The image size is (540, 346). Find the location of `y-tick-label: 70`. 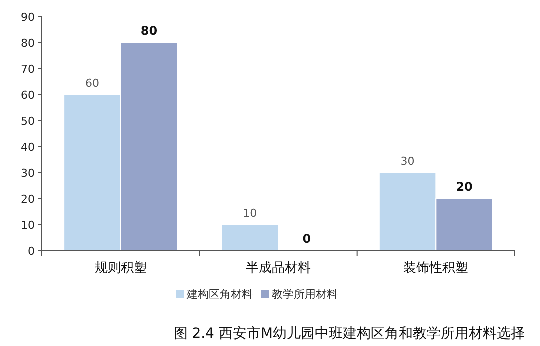

y-tick-label: 70 is located at coordinates (28, 69).